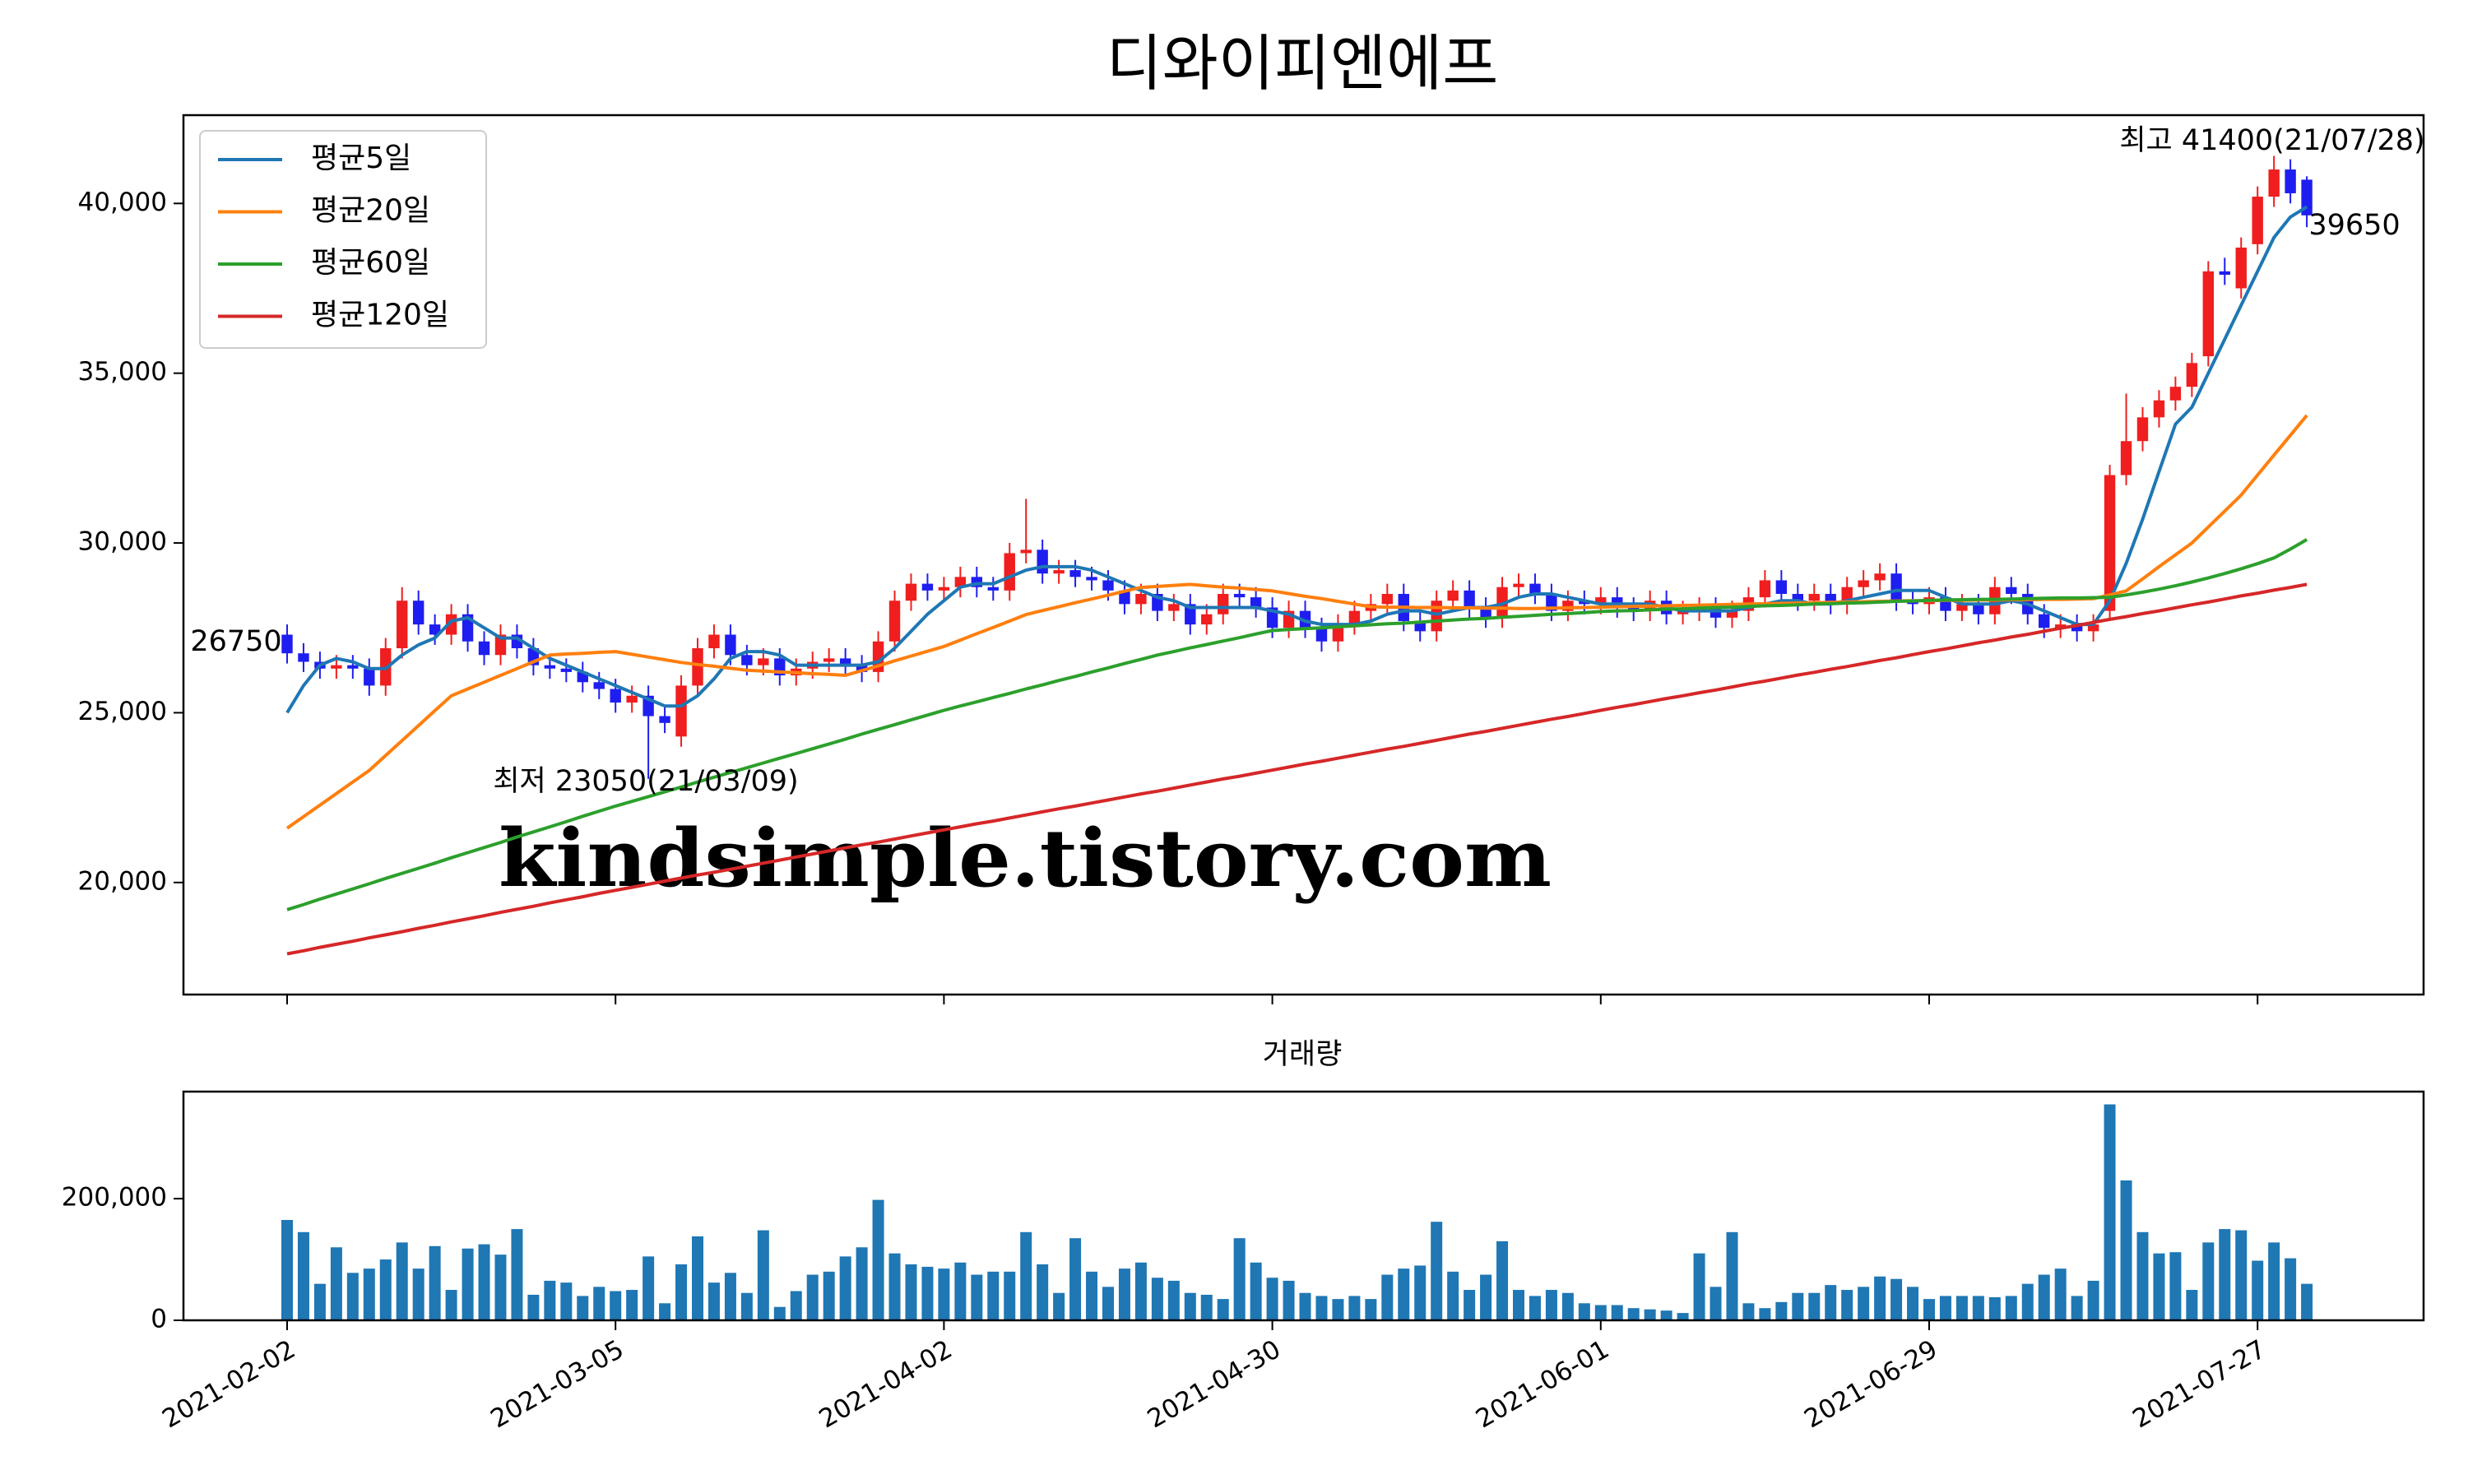 The width and height of the screenshot is (2468, 1484). What do you see at coordinates (1302, 64) in the screenshot?
I see `chart-title: 디와이피엔에프` at bounding box center [1302, 64].